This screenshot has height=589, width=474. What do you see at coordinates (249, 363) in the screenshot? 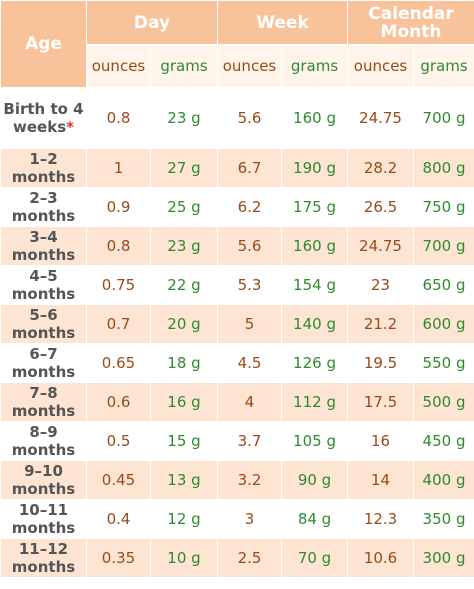
I see `week-ounces-cell: 4.5` at bounding box center [249, 363].